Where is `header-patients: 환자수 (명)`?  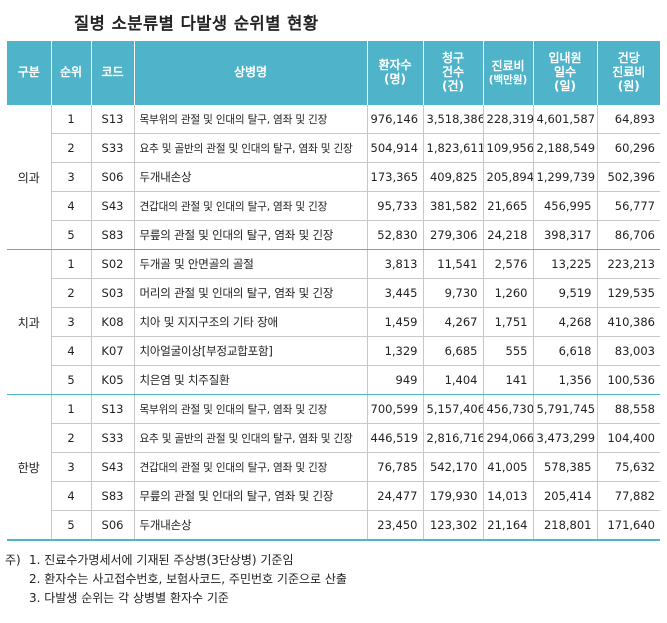
header-patients: 환자수 (명) is located at coordinates (395, 73).